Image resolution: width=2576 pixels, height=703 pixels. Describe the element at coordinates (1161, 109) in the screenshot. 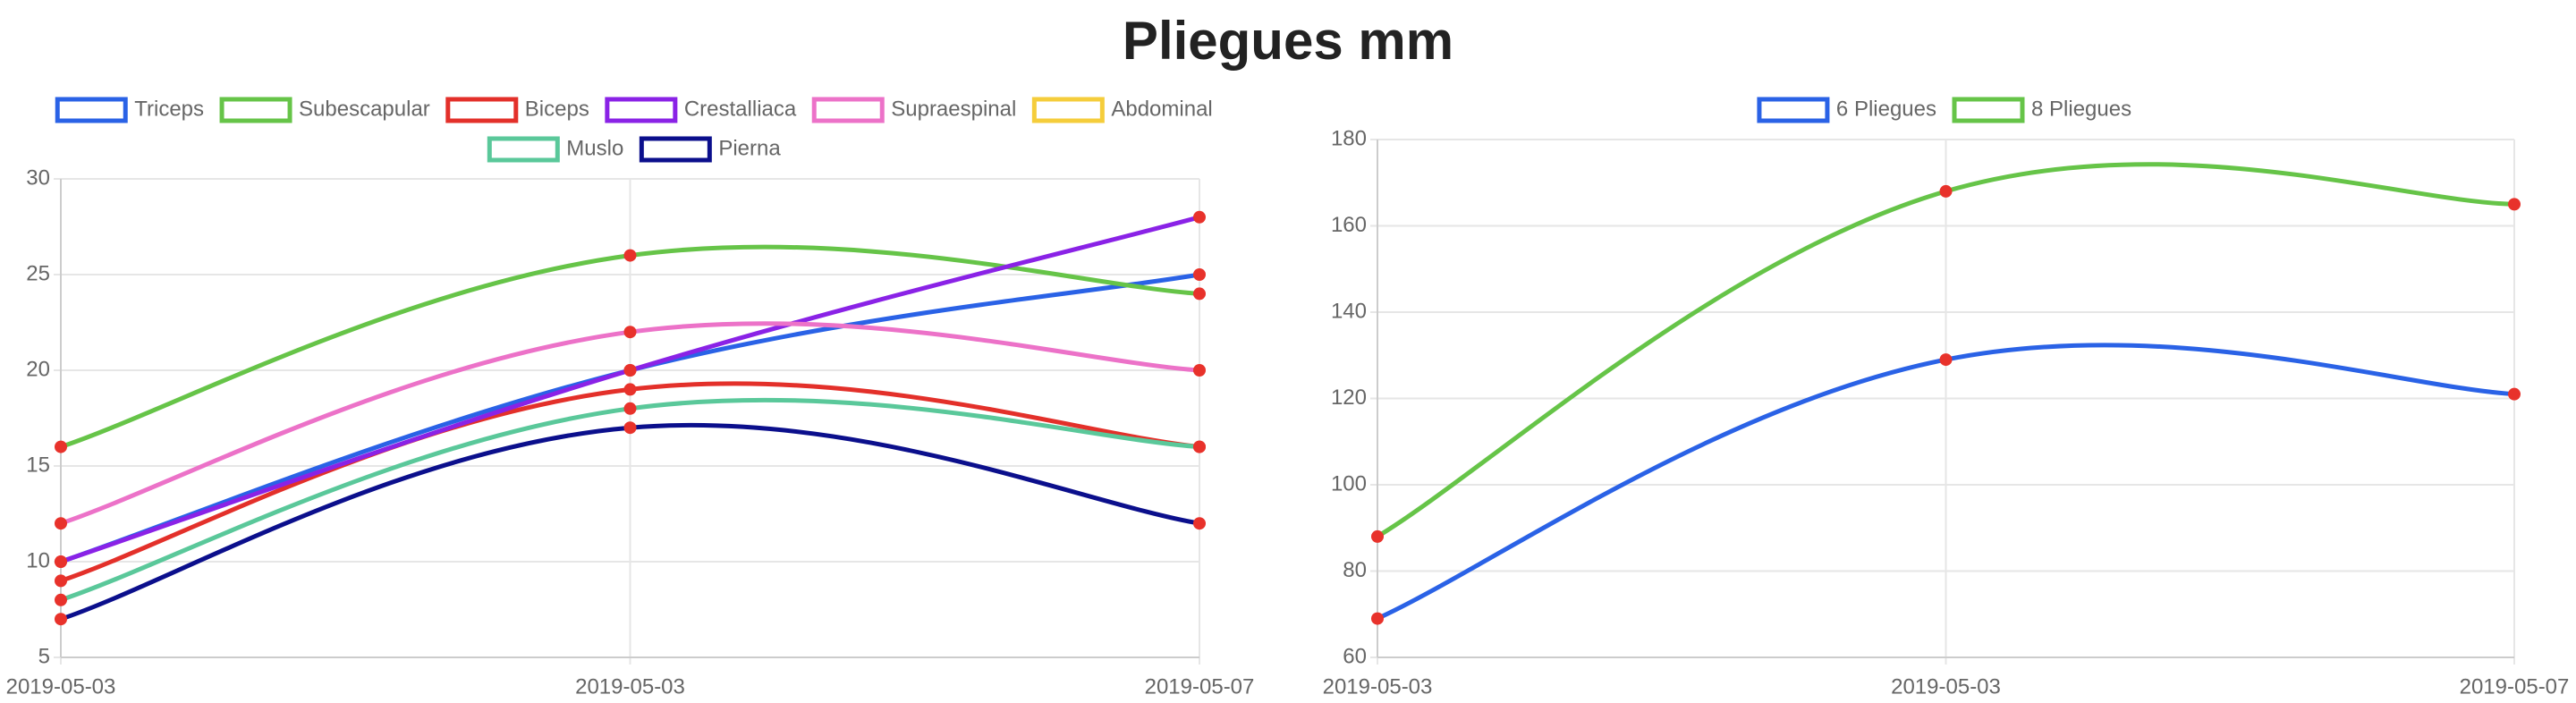

I see `legend-label: Abdominal` at that location.